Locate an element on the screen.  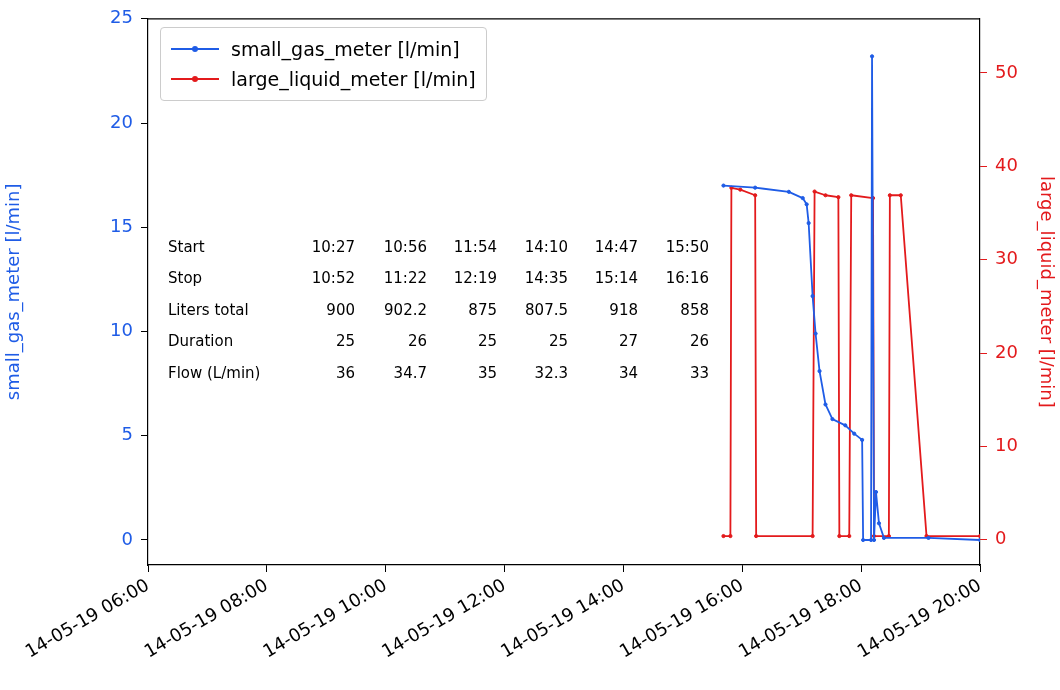
annotation: 27 is located at coordinates (628, 341).